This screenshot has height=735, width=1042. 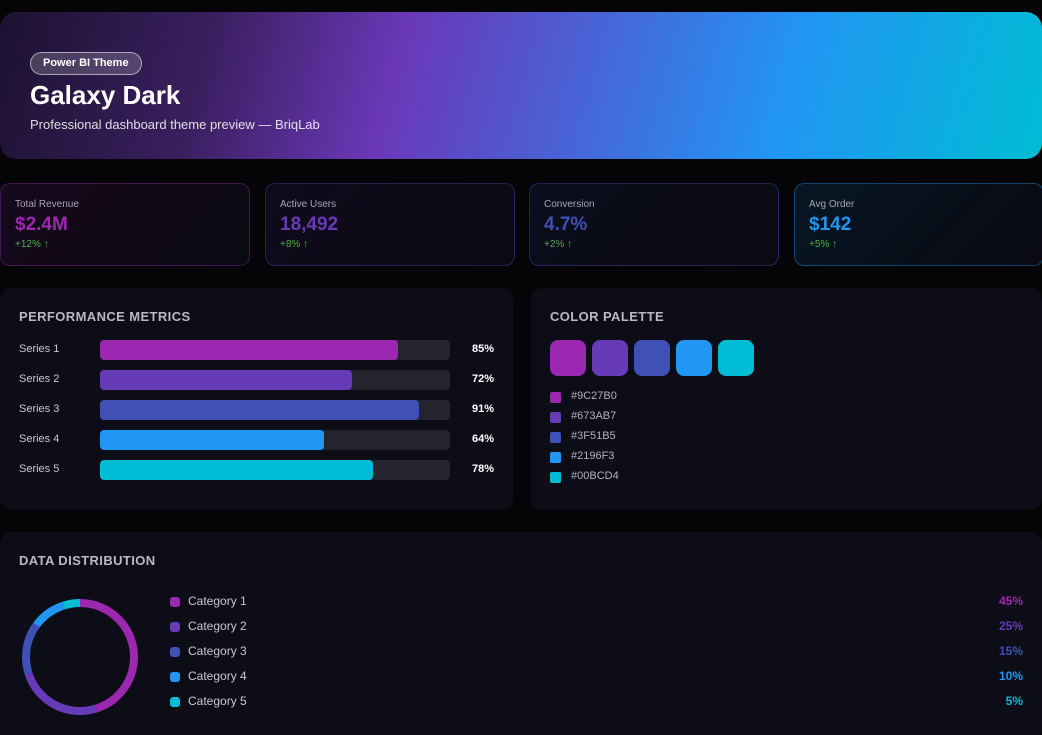 I want to click on card-title: COLOR PALETTE, so click(x=607, y=316).